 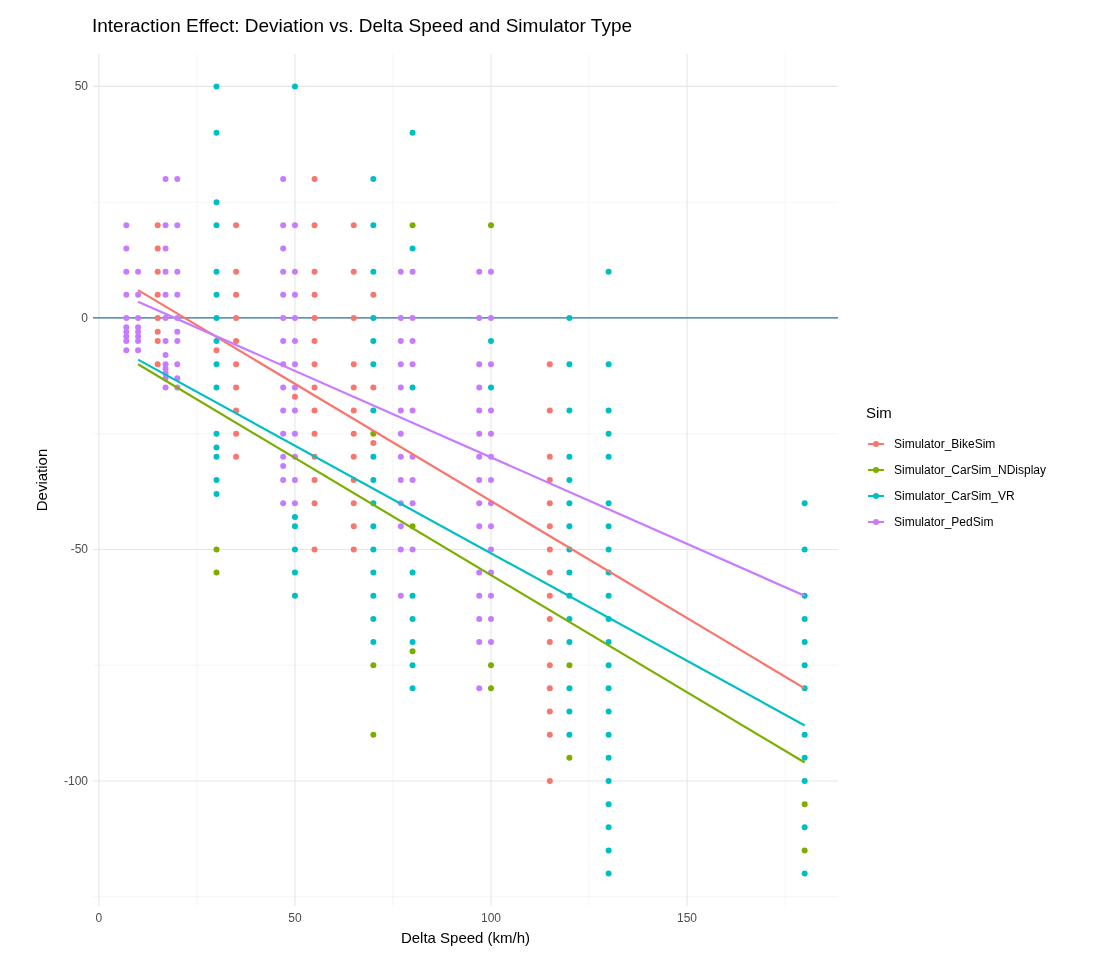 What do you see at coordinates (944, 522) in the screenshot?
I see `legend-label: Simulator_PedSim` at bounding box center [944, 522].